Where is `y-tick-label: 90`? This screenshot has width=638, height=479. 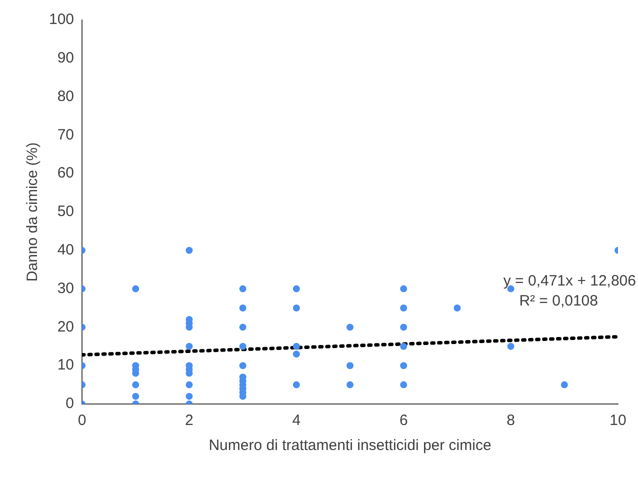 y-tick-label: 90 is located at coordinates (65, 58).